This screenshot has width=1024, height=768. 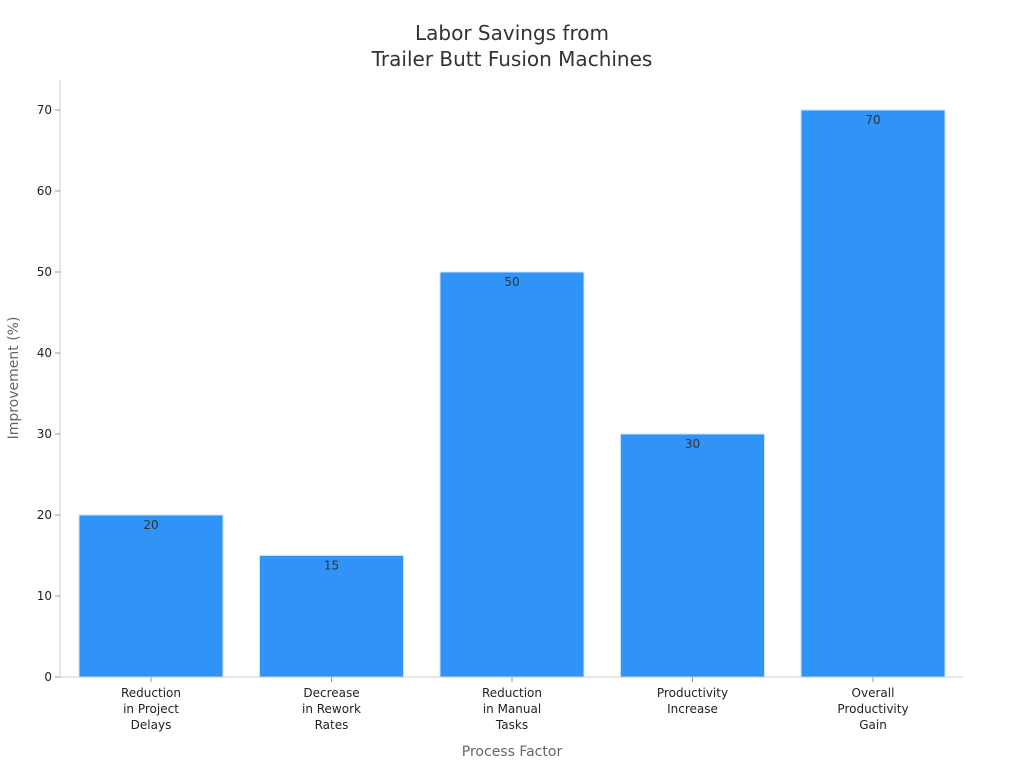 What do you see at coordinates (331, 709) in the screenshot?
I see `x-tick-label-2: Decrease in Rework Rates` at bounding box center [331, 709].